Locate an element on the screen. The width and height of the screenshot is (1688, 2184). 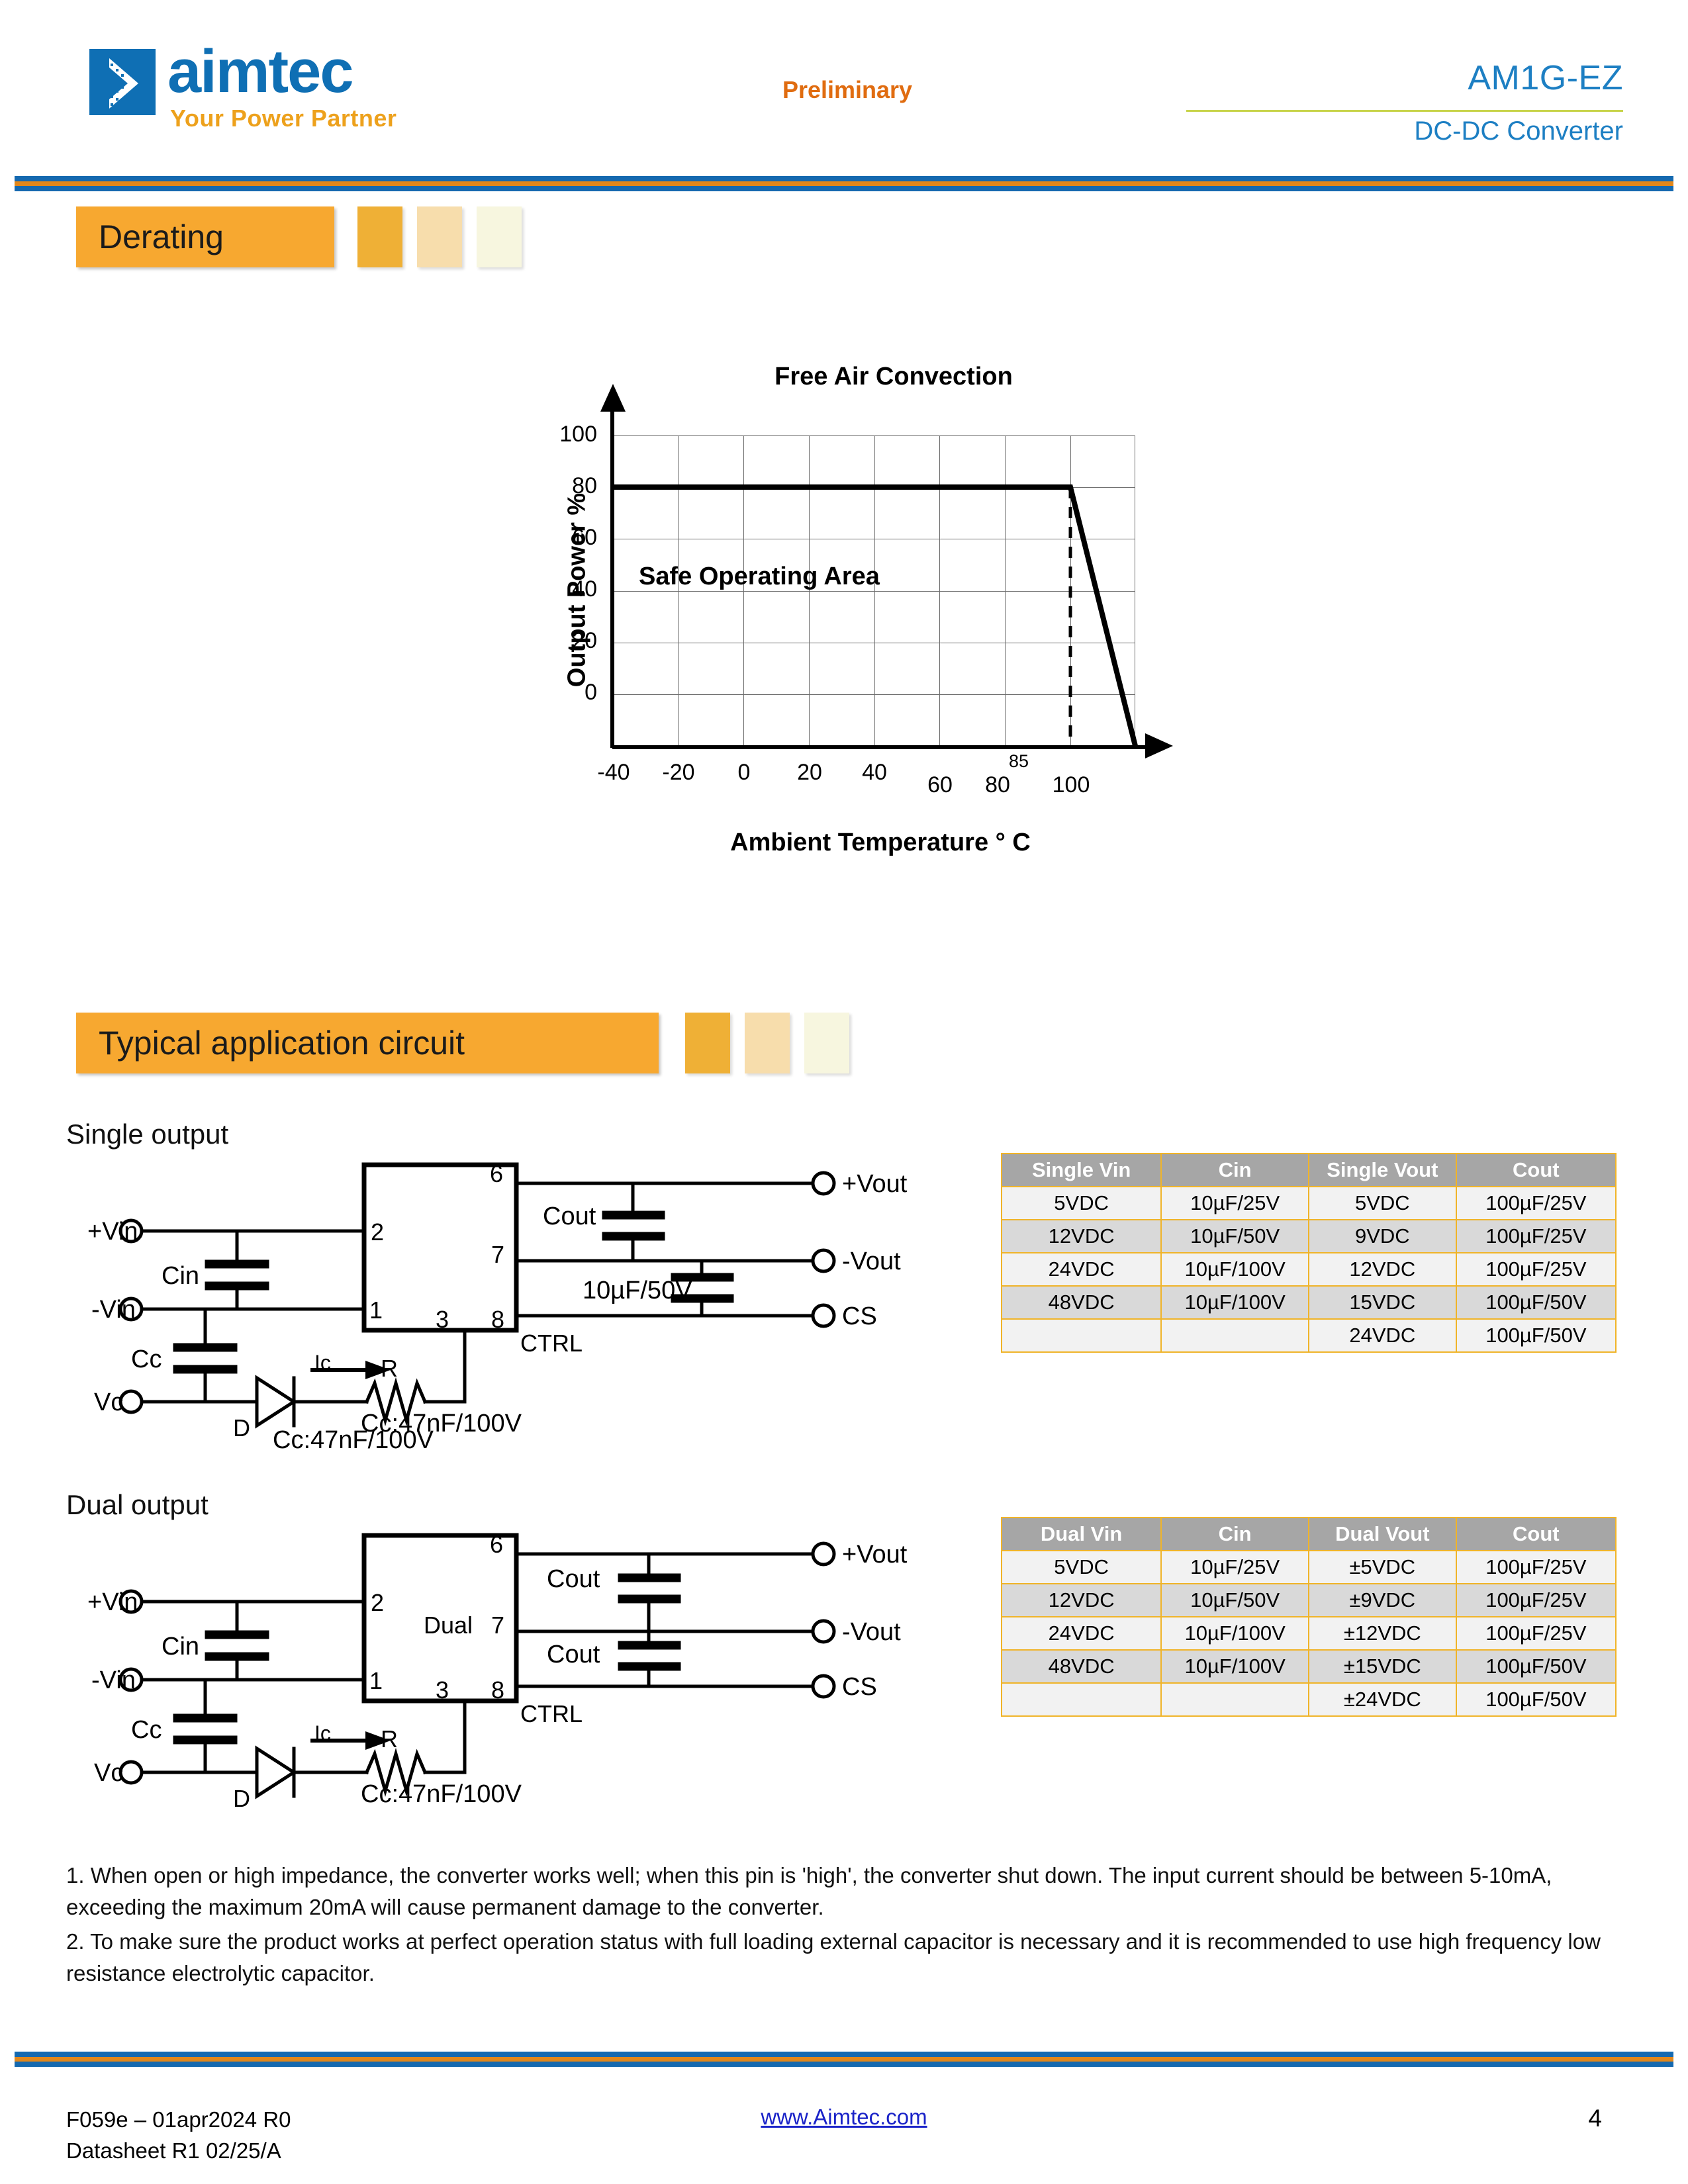
single-cc-value-label: Cc:47nF/100V is located at coordinates (441, 1423).